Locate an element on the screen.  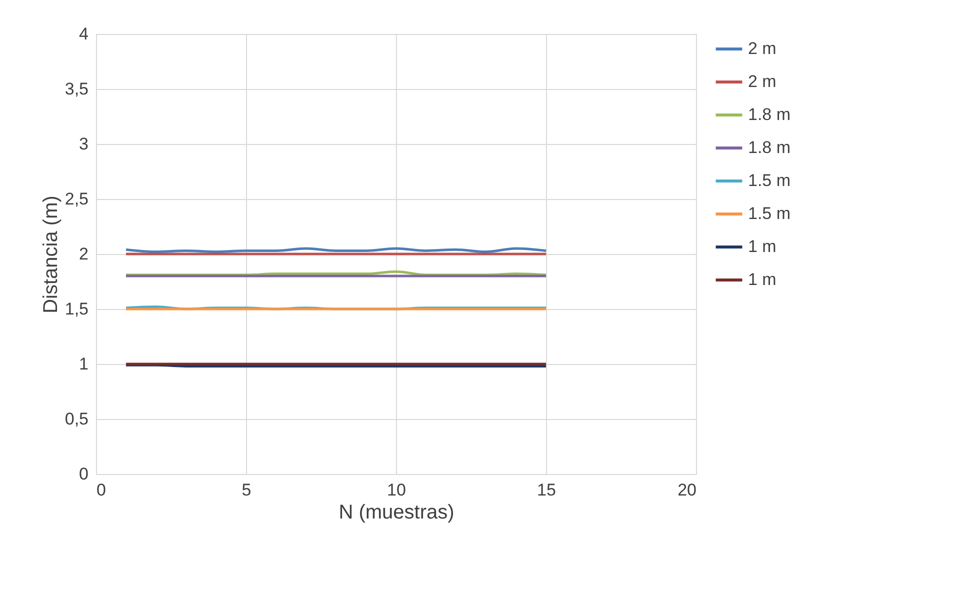
y-tick-label: 3,5 is located at coordinates (76, 89).